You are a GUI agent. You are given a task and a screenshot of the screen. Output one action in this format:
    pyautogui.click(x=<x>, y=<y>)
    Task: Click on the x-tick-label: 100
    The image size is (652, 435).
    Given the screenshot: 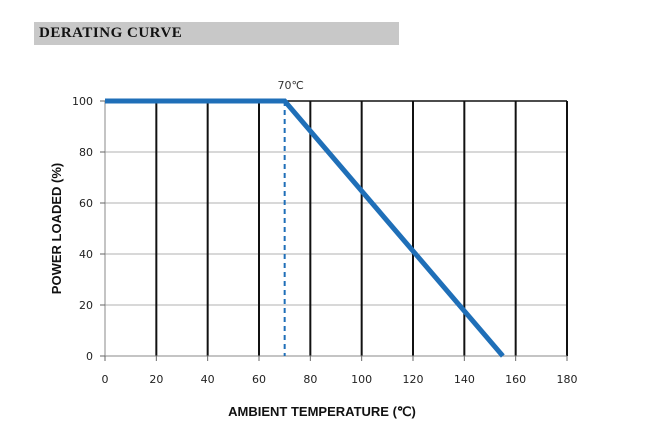 What is the action you would take?
    pyautogui.click(x=361, y=379)
    